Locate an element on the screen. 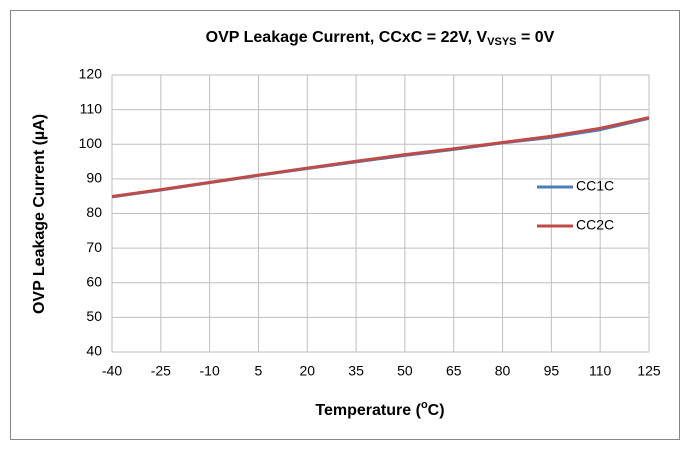  x-tick-label: 5 is located at coordinates (259, 371).